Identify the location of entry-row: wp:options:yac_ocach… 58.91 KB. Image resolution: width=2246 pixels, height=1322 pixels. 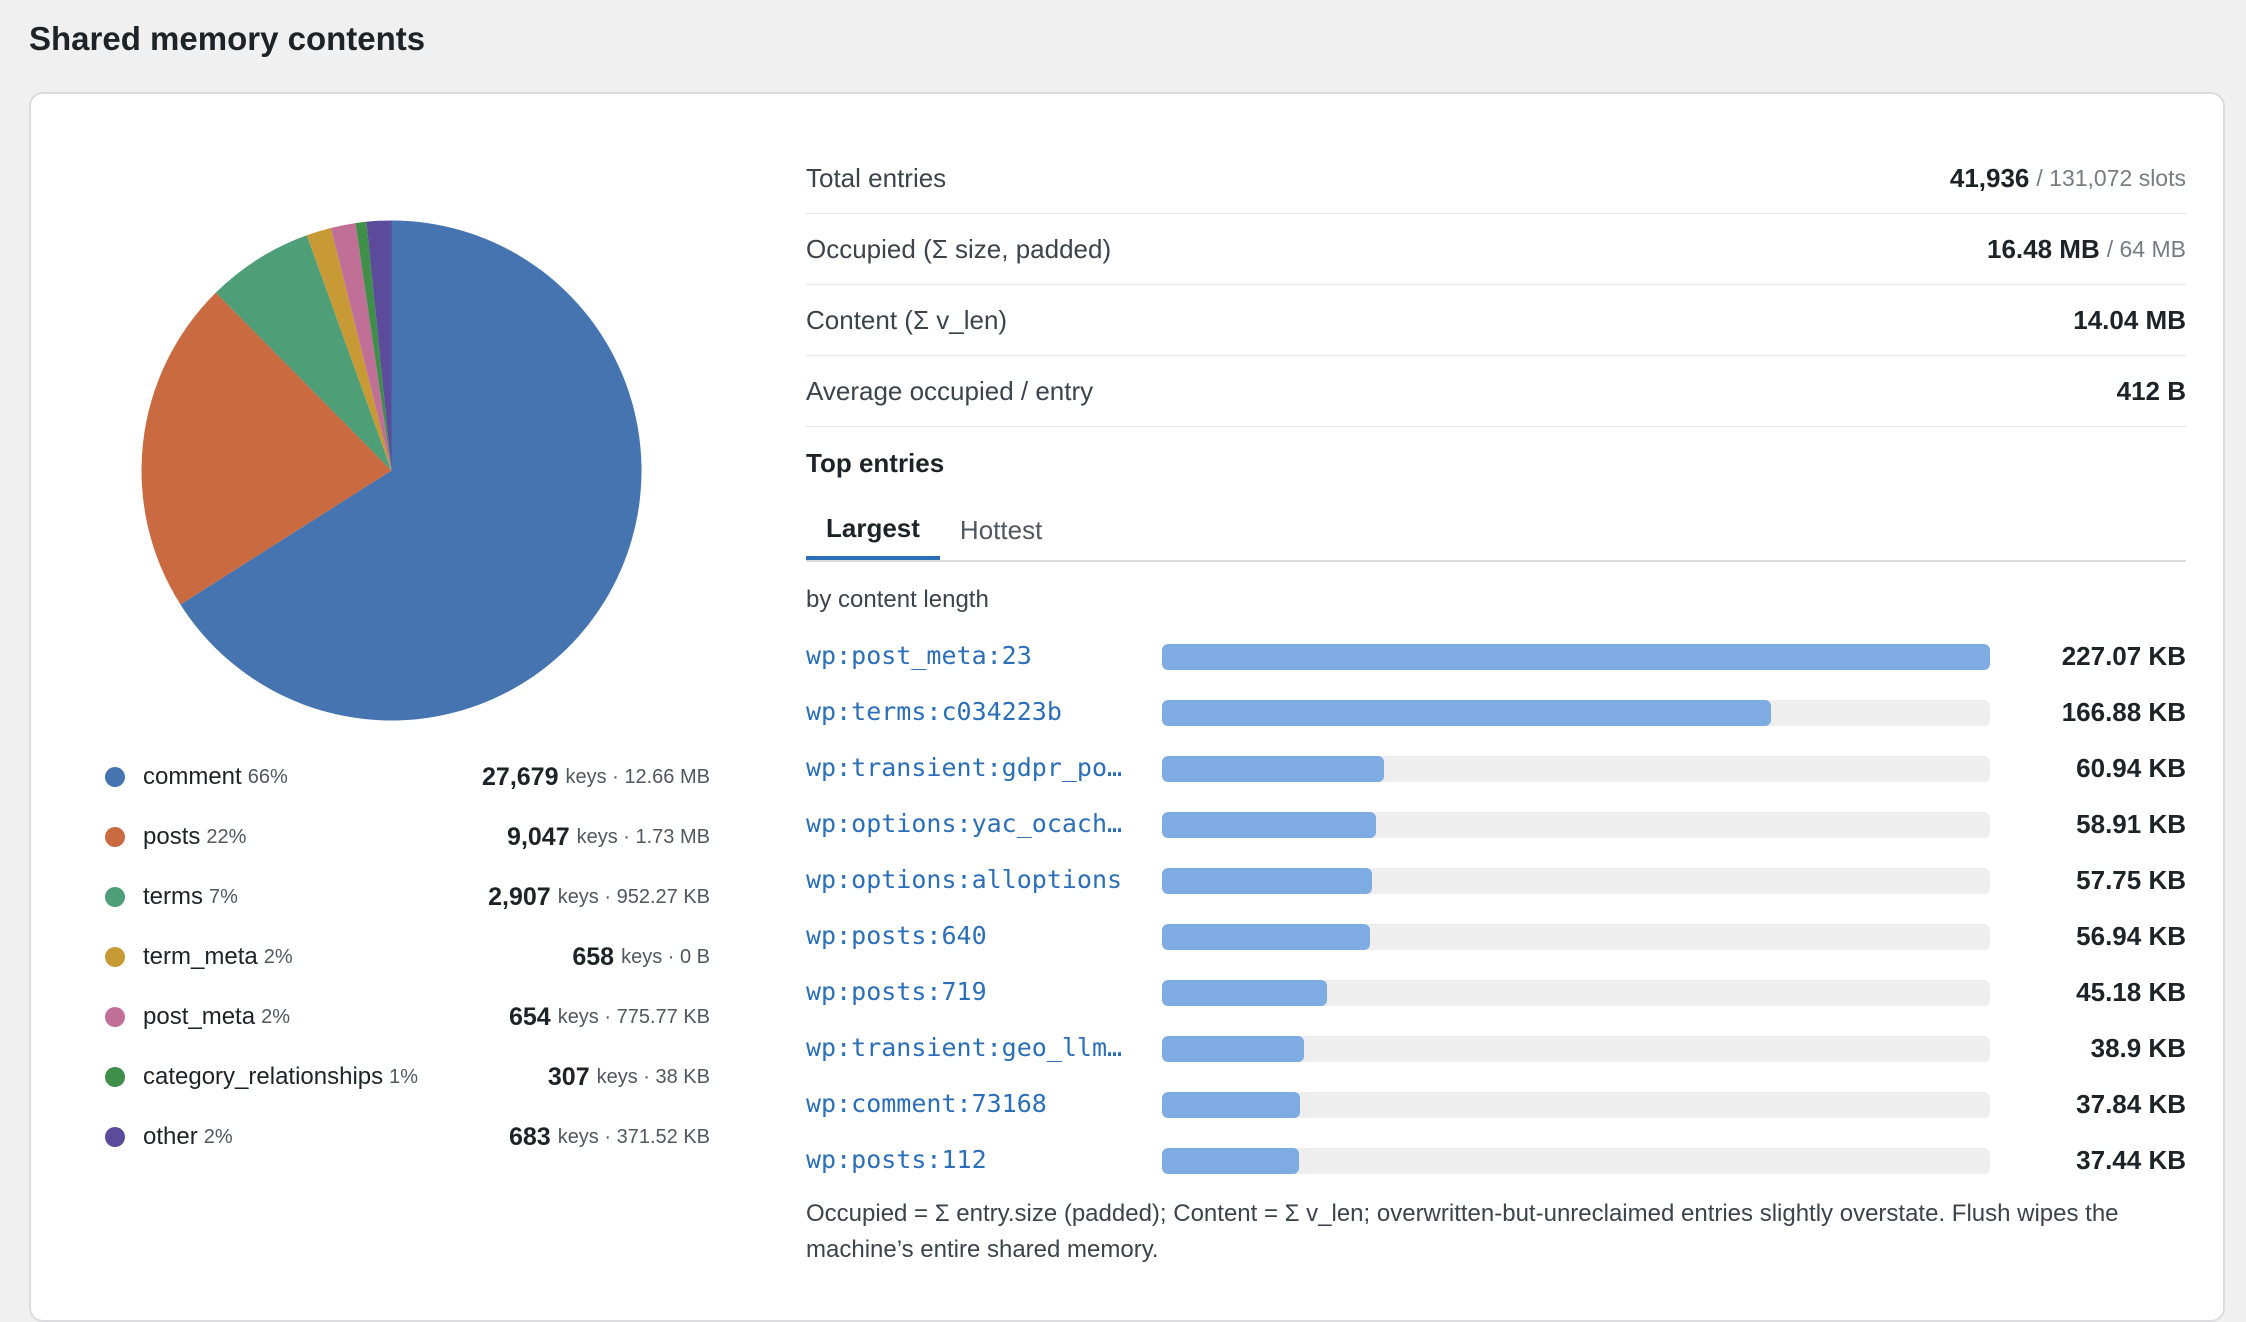
(1496, 824).